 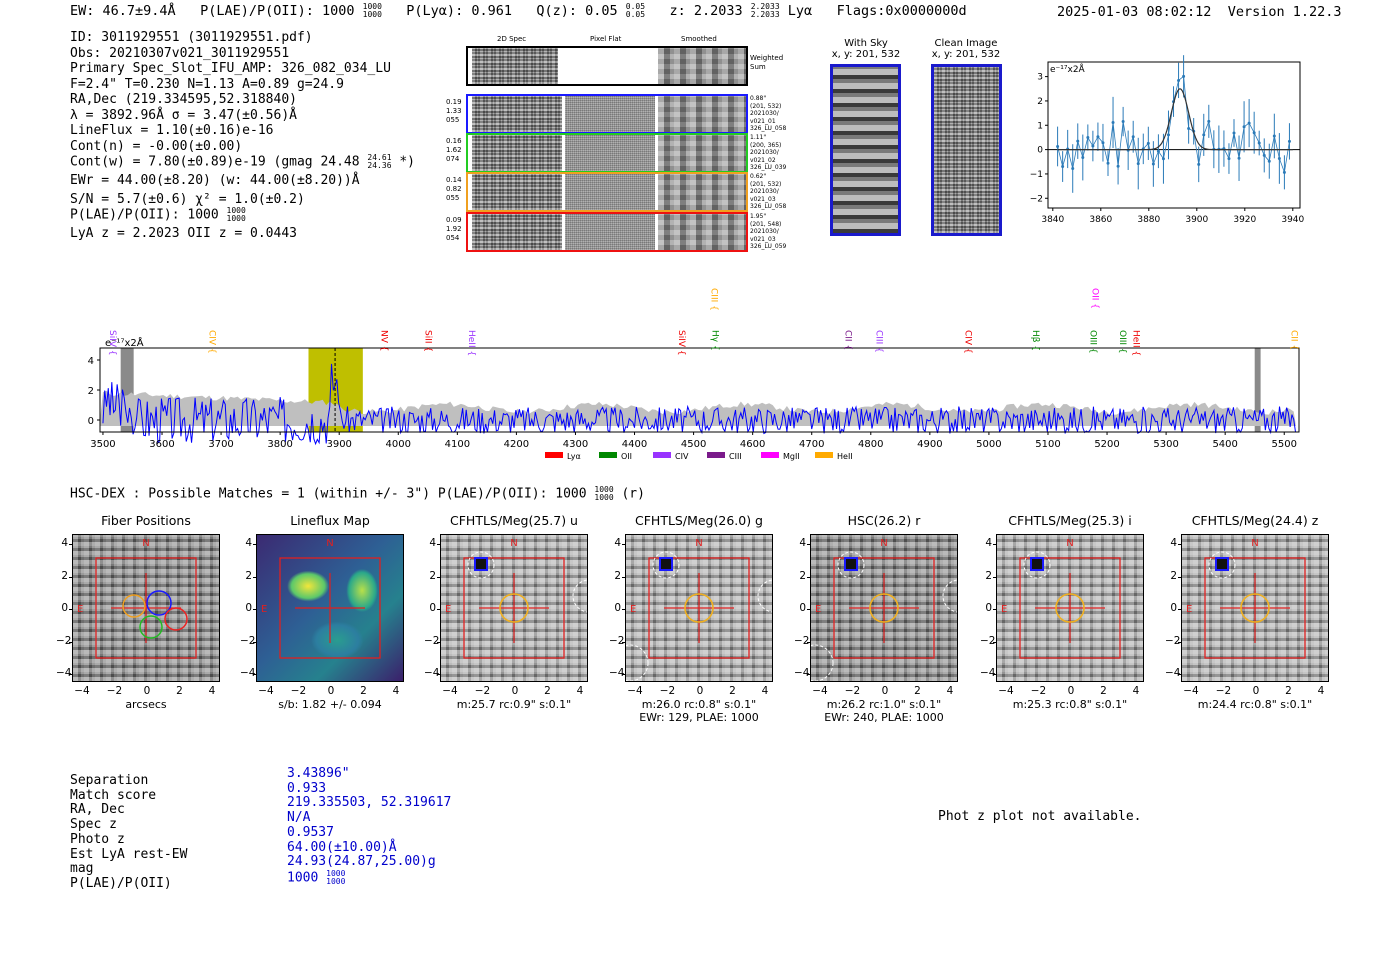 What do you see at coordinates (966, 43) in the screenshot?
I see `clean-label: Clean Image` at bounding box center [966, 43].